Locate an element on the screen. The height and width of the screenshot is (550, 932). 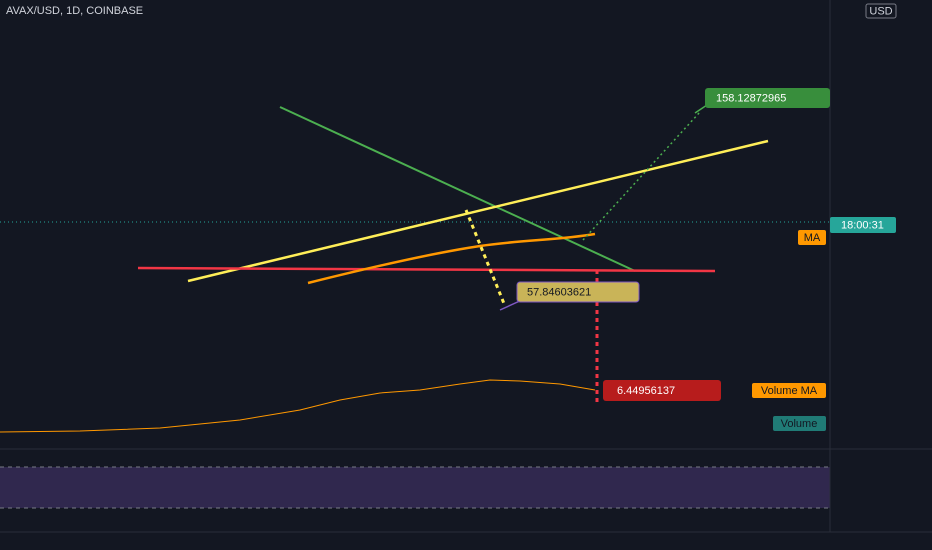
ma-label: MA is located at coordinates (812, 238).